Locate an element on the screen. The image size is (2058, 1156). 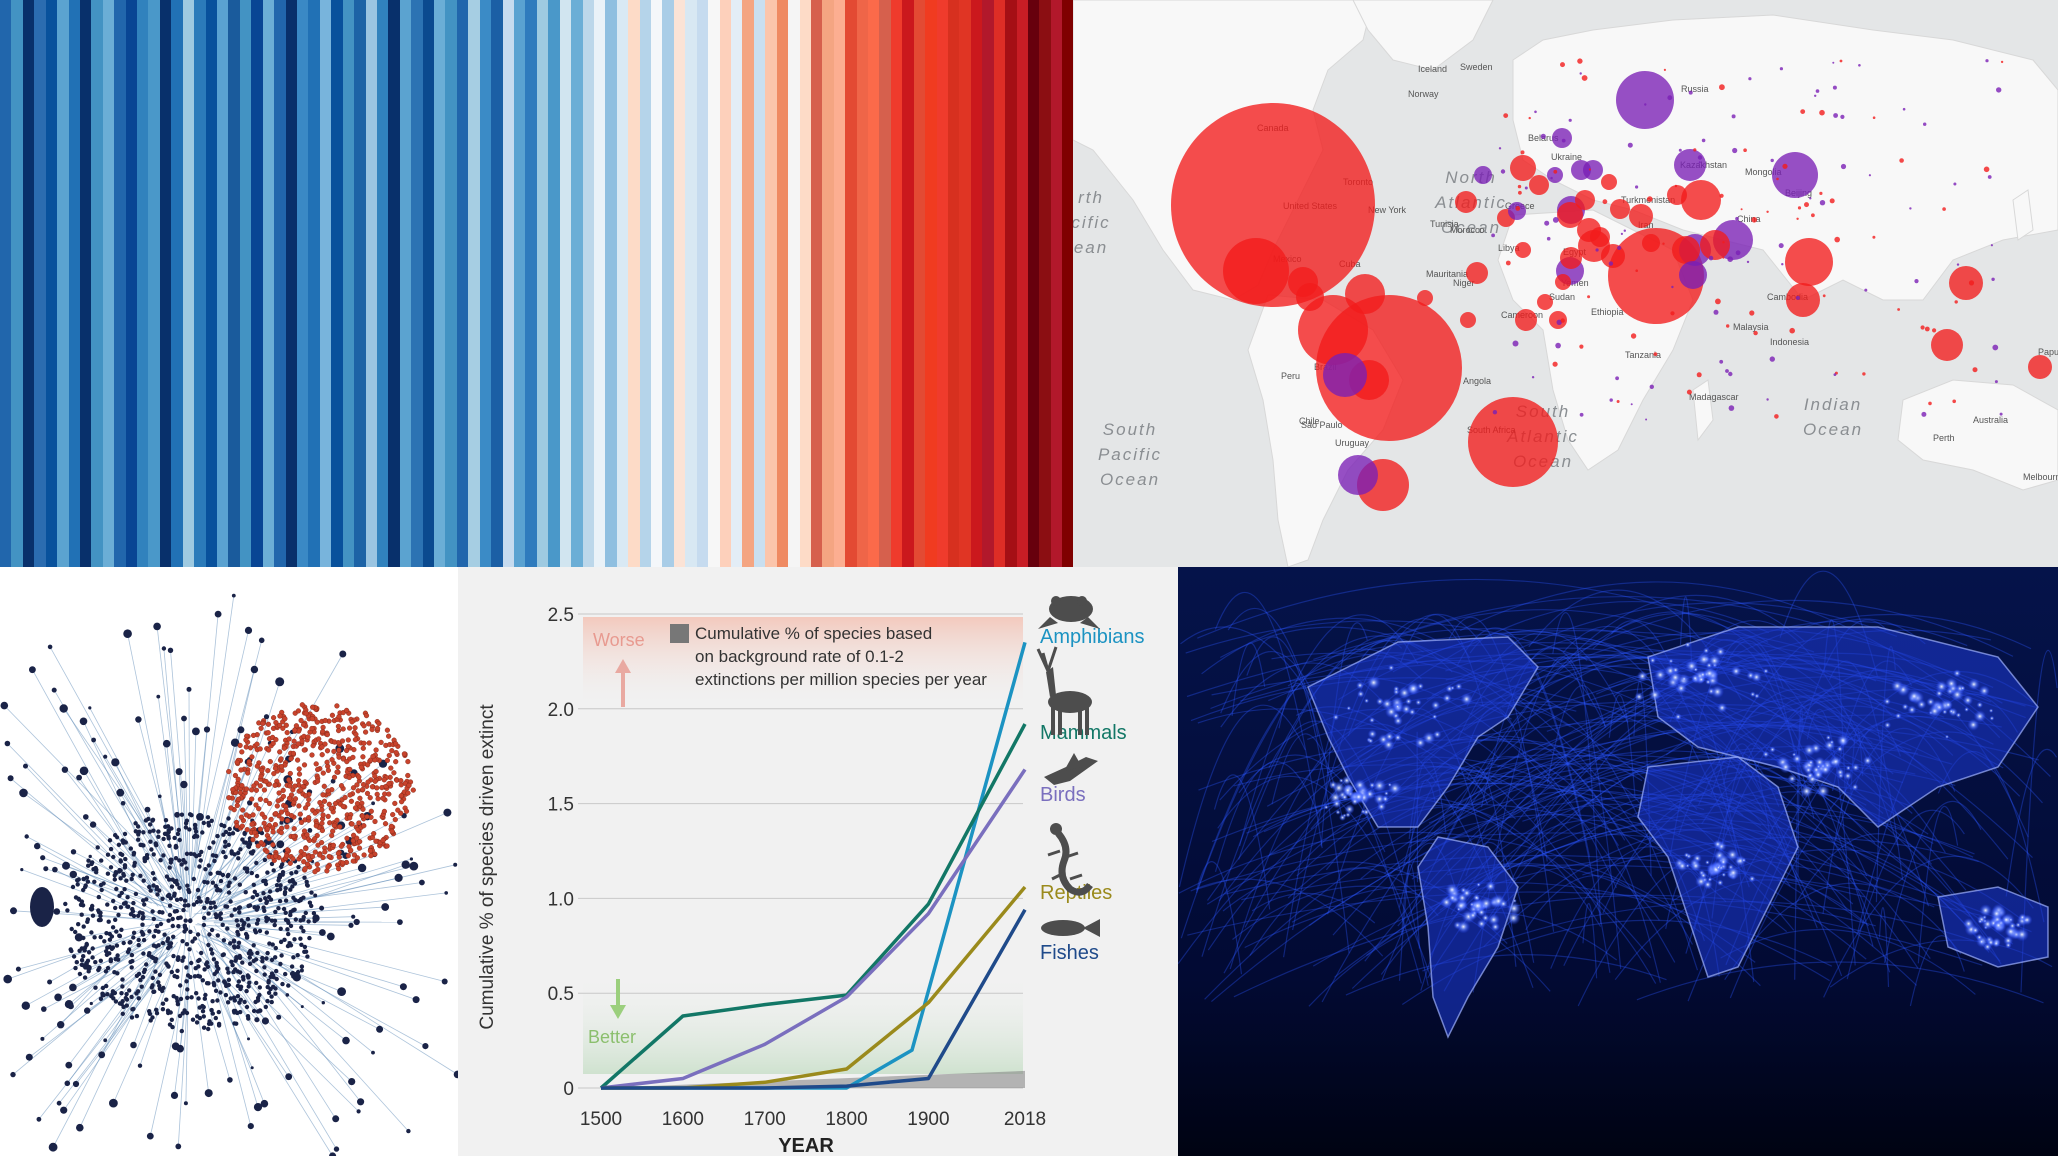
continent-outlines is located at coordinates (1678, 832).